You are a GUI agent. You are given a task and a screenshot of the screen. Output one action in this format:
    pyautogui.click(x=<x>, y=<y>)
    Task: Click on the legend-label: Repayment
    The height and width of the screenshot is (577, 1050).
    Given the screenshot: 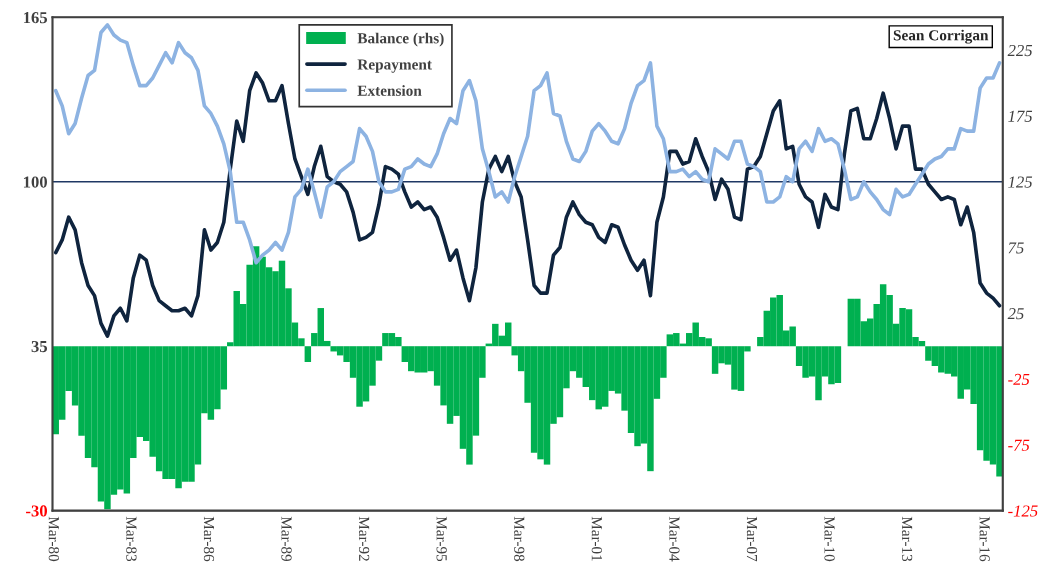 What is the action you would take?
    pyautogui.click(x=394, y=66)
    